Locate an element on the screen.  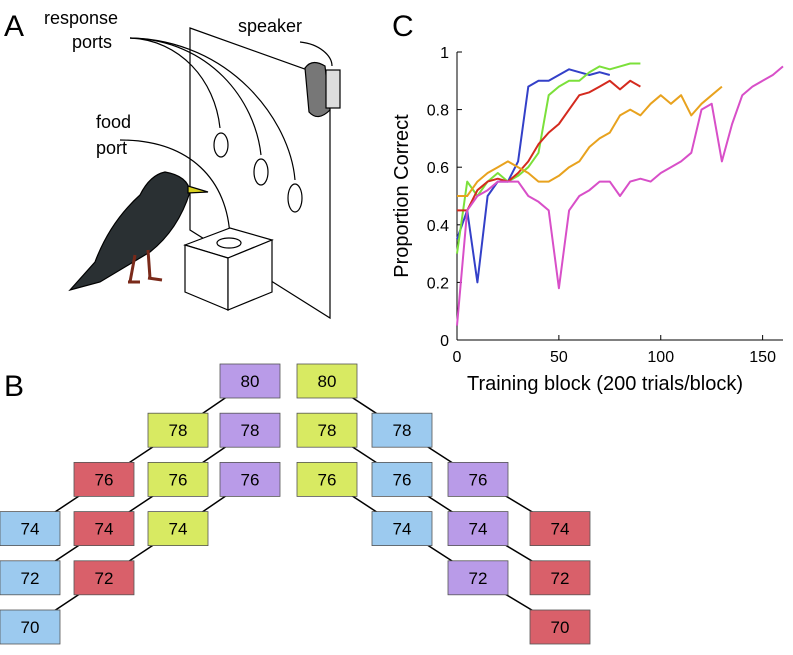
y-tick-label: 0.6 is located at coordinates (438, 168).